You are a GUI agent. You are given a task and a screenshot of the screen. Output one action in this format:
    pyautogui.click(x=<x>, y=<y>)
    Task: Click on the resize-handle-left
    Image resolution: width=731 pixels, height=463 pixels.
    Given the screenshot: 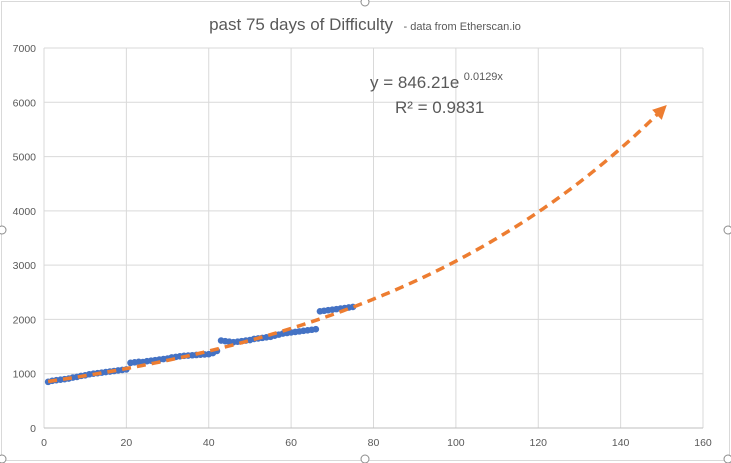 What is the action you would take?
    pyautogui.click(x=3, y=230)
    